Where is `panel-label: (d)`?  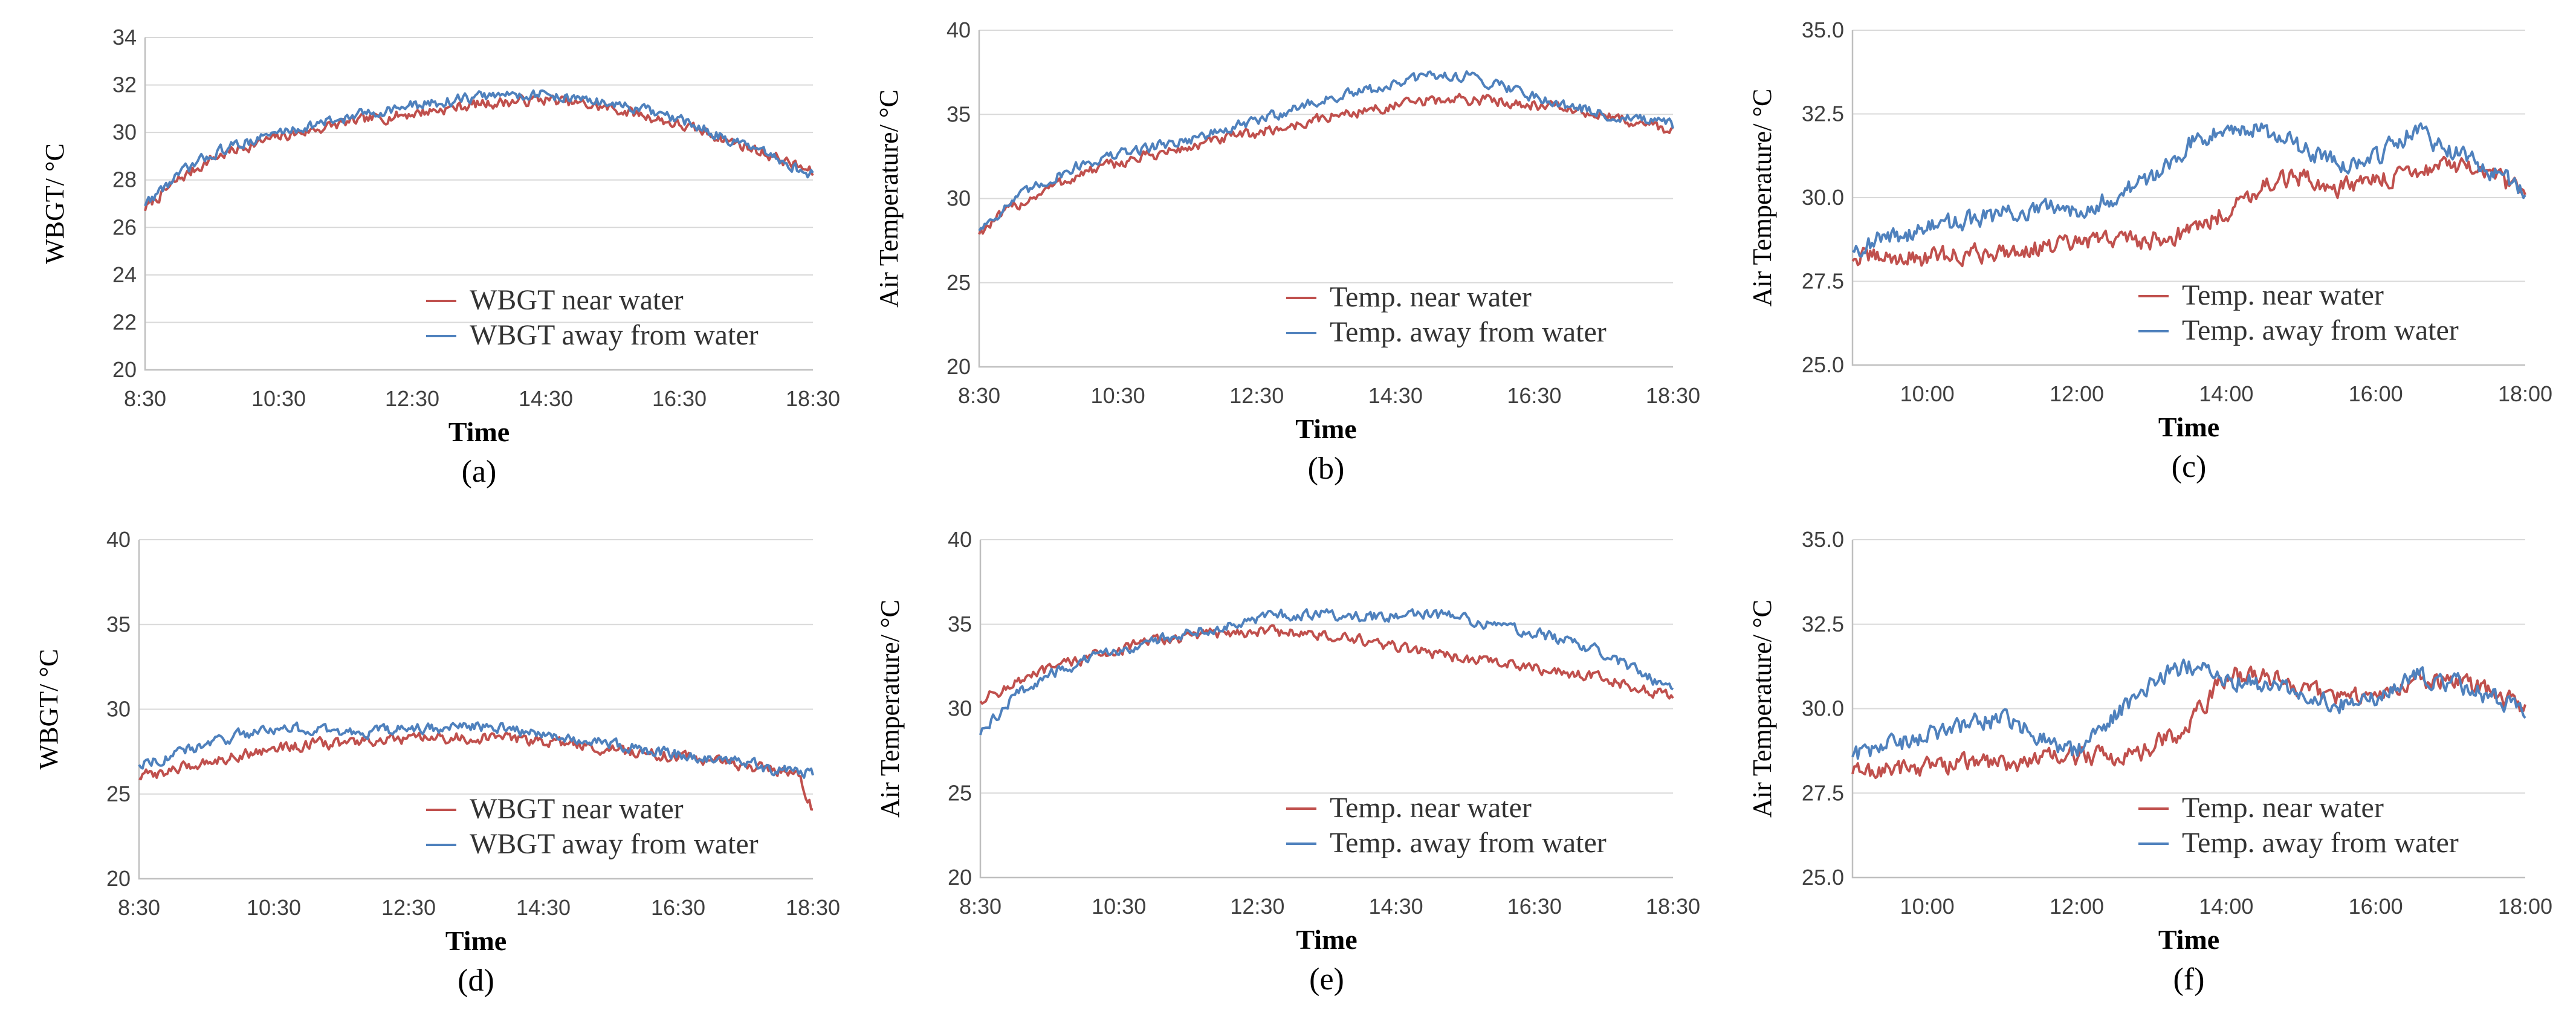 panel-label: (d) is located at coordinates (476, 980).